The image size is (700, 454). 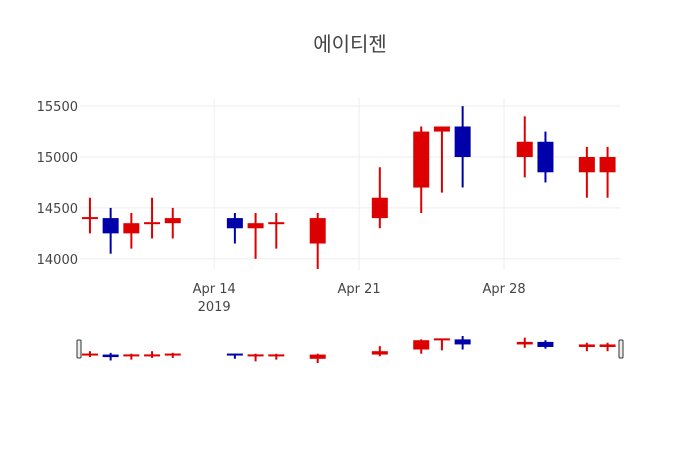 I want to click on x-tick-label: Apr 14, so click(x=214, y=289).